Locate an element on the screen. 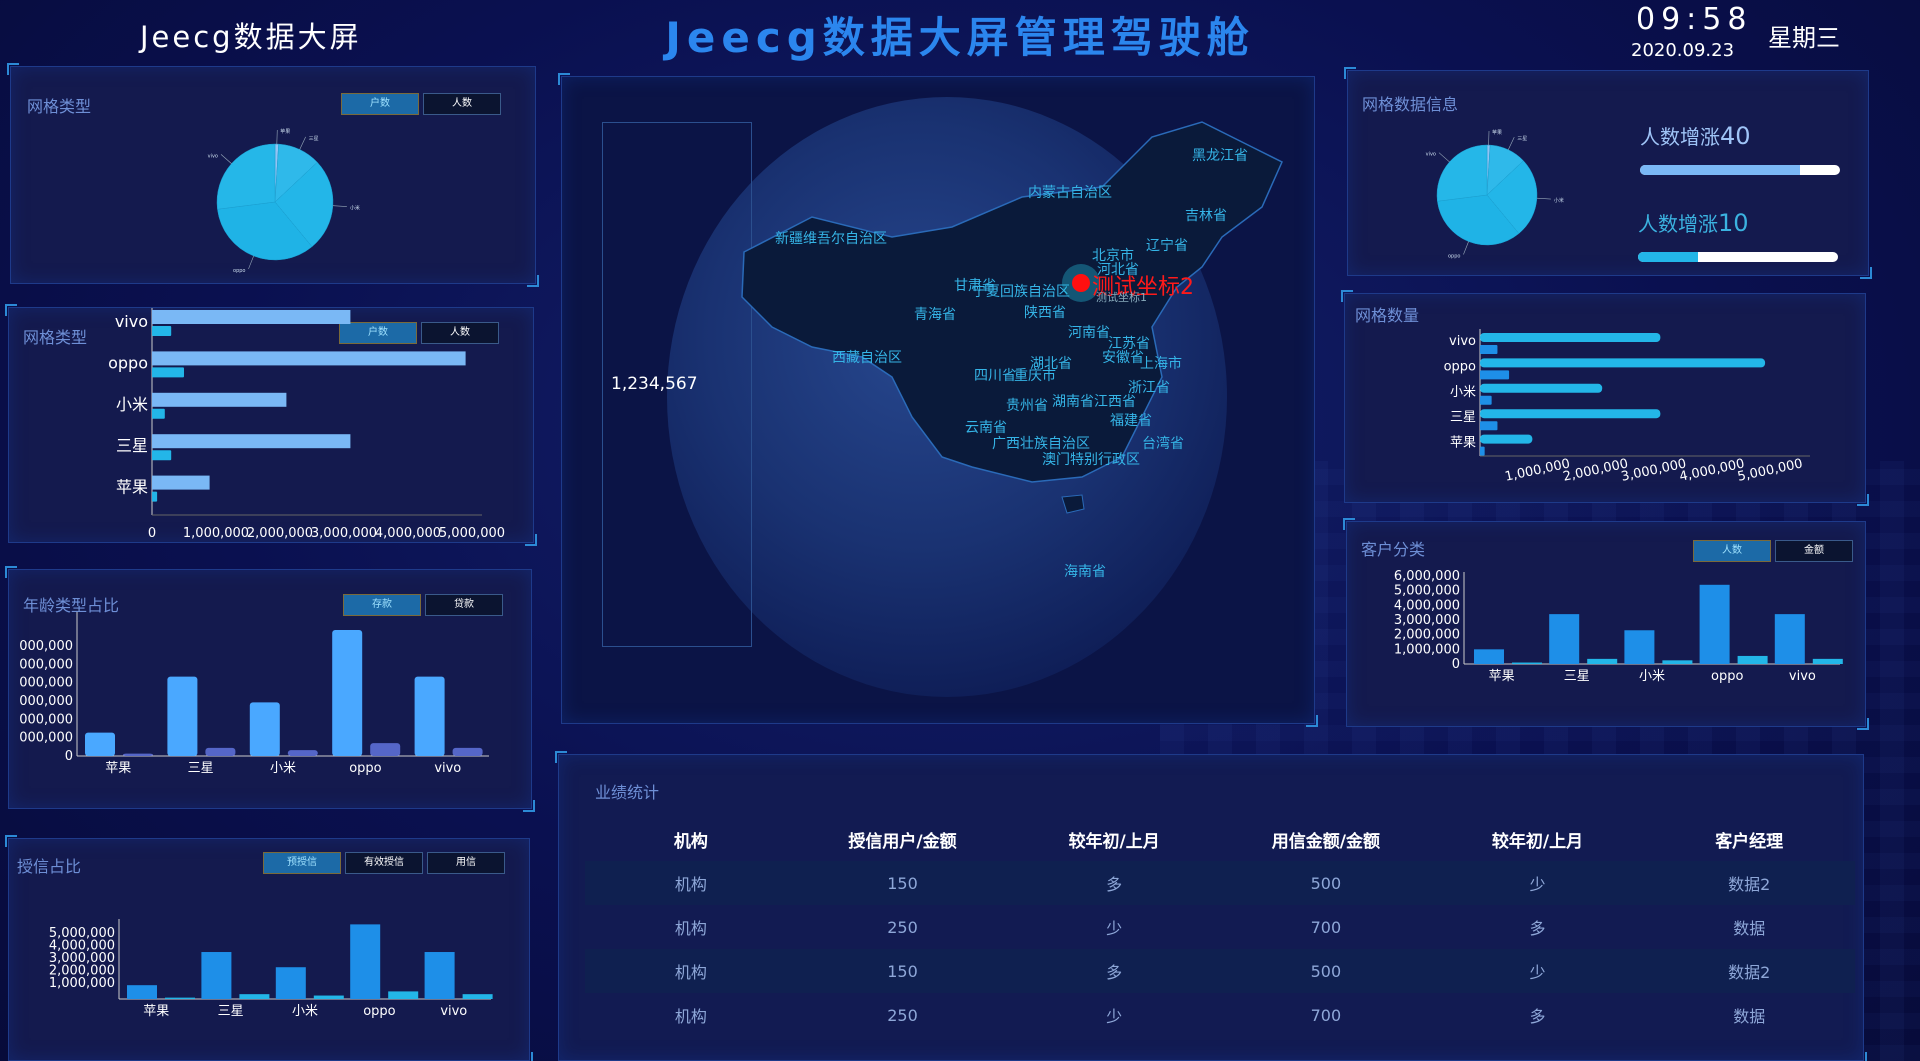  header-left-title: Jeecg数据大屏 is located at coordinates (251, 37).